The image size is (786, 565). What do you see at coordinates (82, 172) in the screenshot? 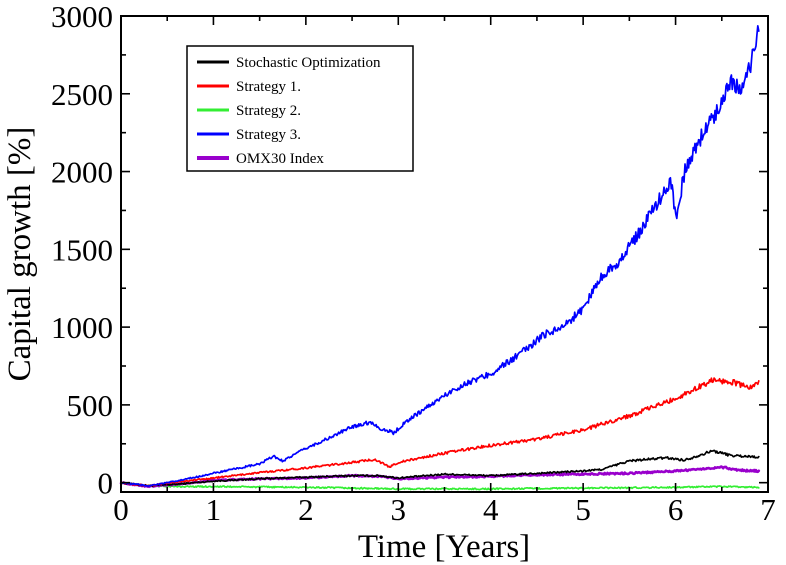
I see `y-tick-label: 2000` at bounding box center [82, 172].